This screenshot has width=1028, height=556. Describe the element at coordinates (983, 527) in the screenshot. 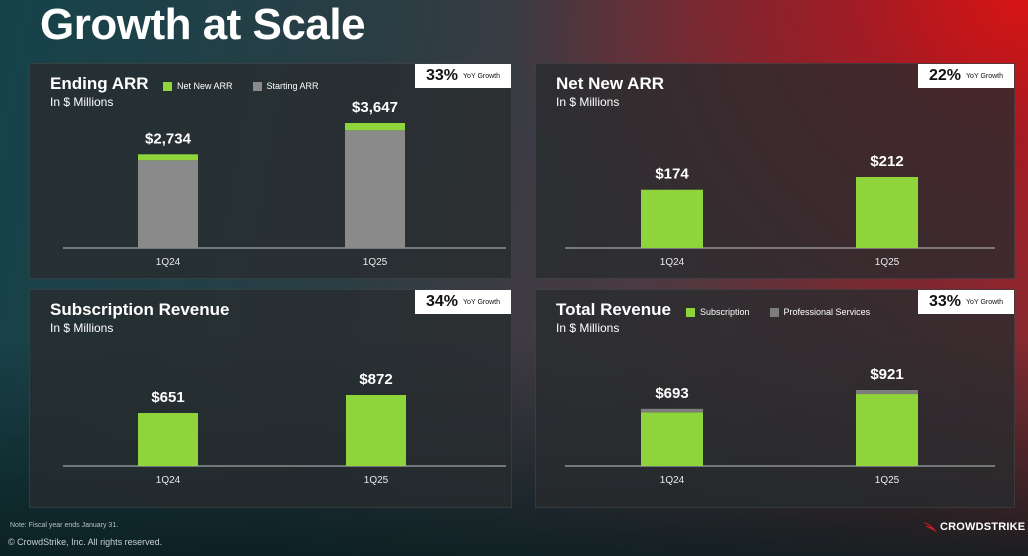

I see `logo-text: CROWDSTRIKE` at that location.